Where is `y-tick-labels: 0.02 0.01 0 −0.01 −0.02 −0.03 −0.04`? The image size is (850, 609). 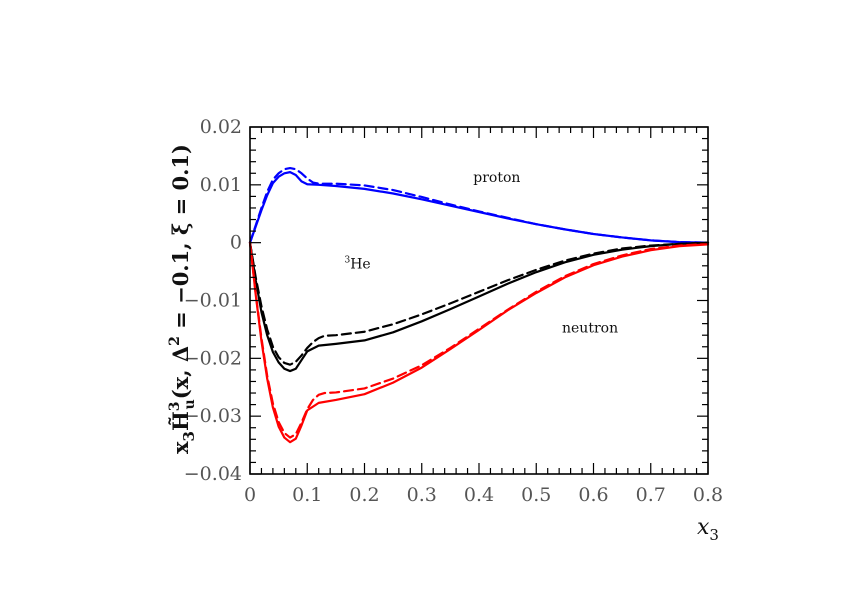
y-tick-labels: 0.02 0.01 0 −0.01 −0.02 −0.03 −0.04 is located at coordinates (213, 300).